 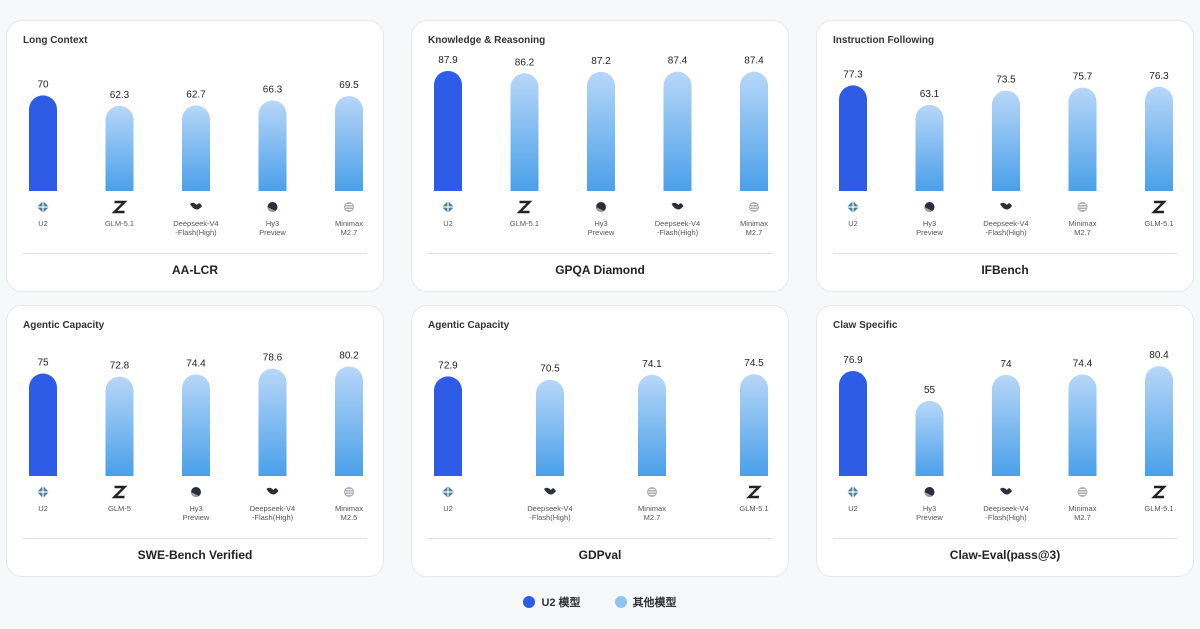 I want to click on benchmark-title: GDPval, so click(x=600, y=555).